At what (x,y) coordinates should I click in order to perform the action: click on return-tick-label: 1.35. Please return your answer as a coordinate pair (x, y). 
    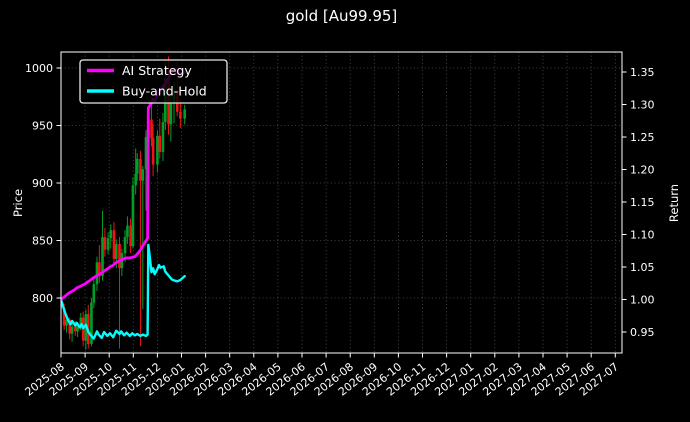
    Looking at the image, I should click on (642, 72).